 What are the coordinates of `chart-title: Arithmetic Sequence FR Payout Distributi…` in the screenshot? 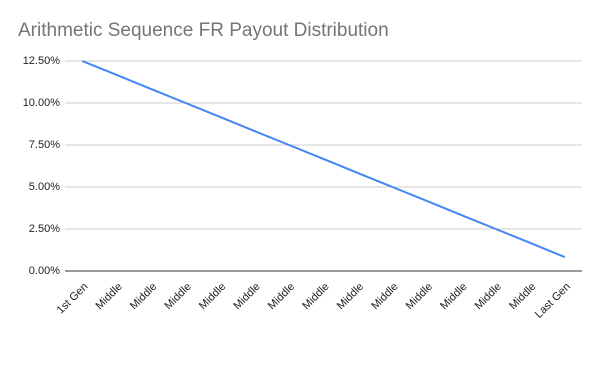 It's located at (203, 30).